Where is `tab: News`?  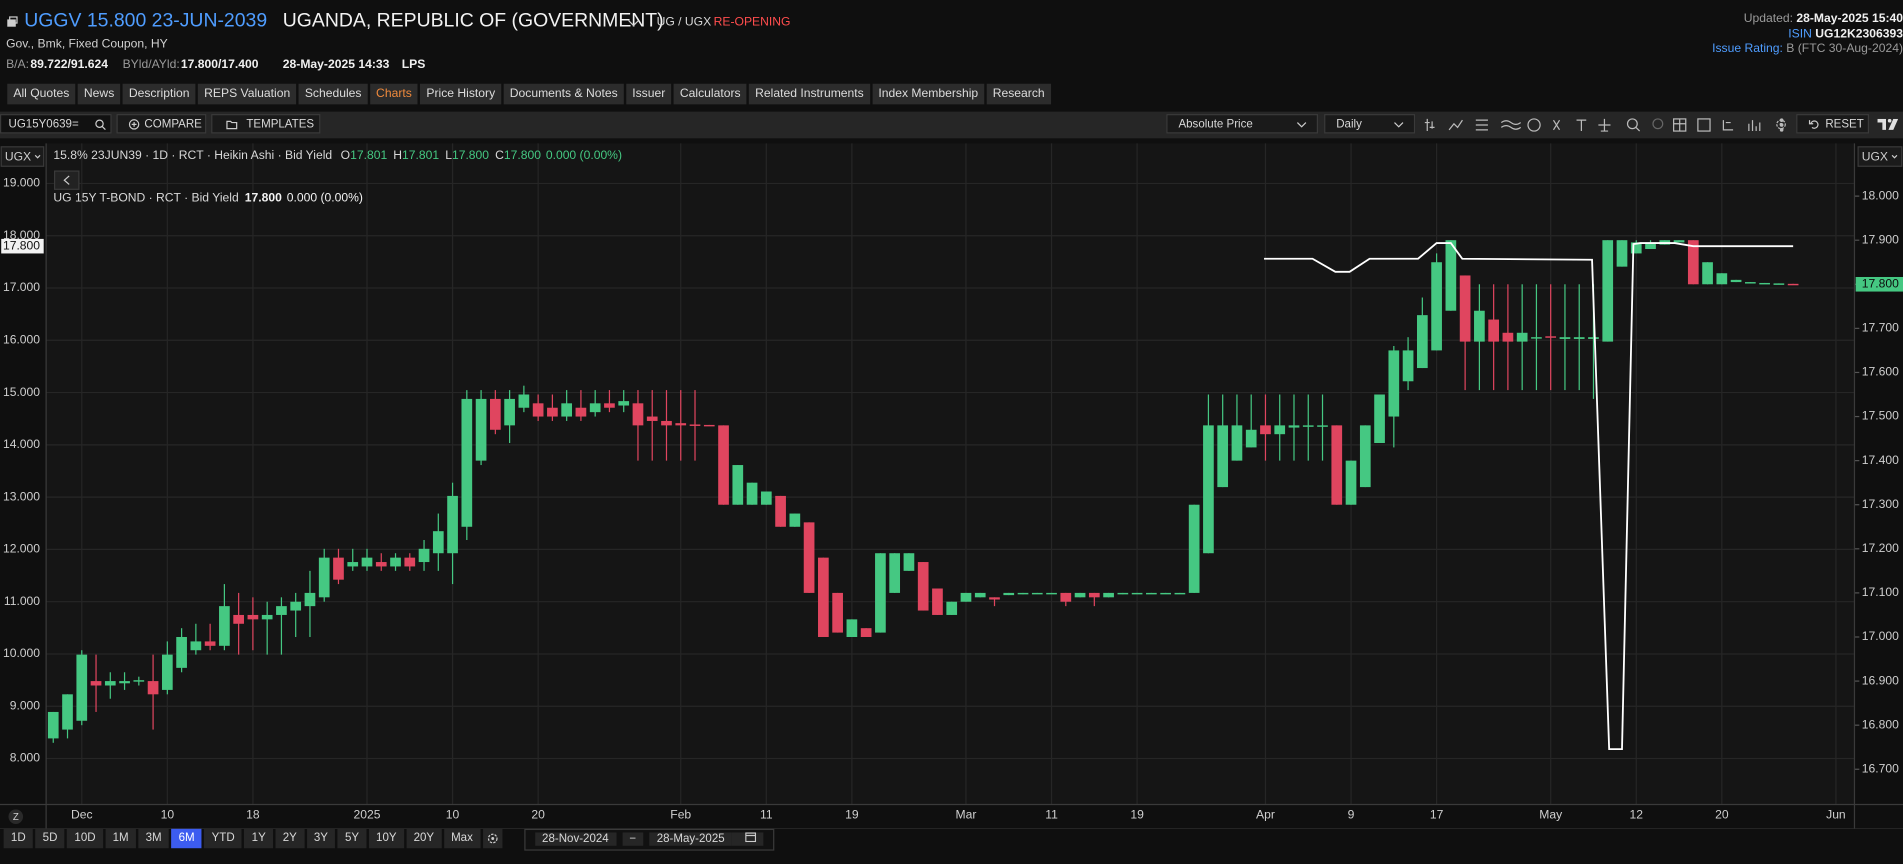
tab: News is located at coordinates (99, 94).